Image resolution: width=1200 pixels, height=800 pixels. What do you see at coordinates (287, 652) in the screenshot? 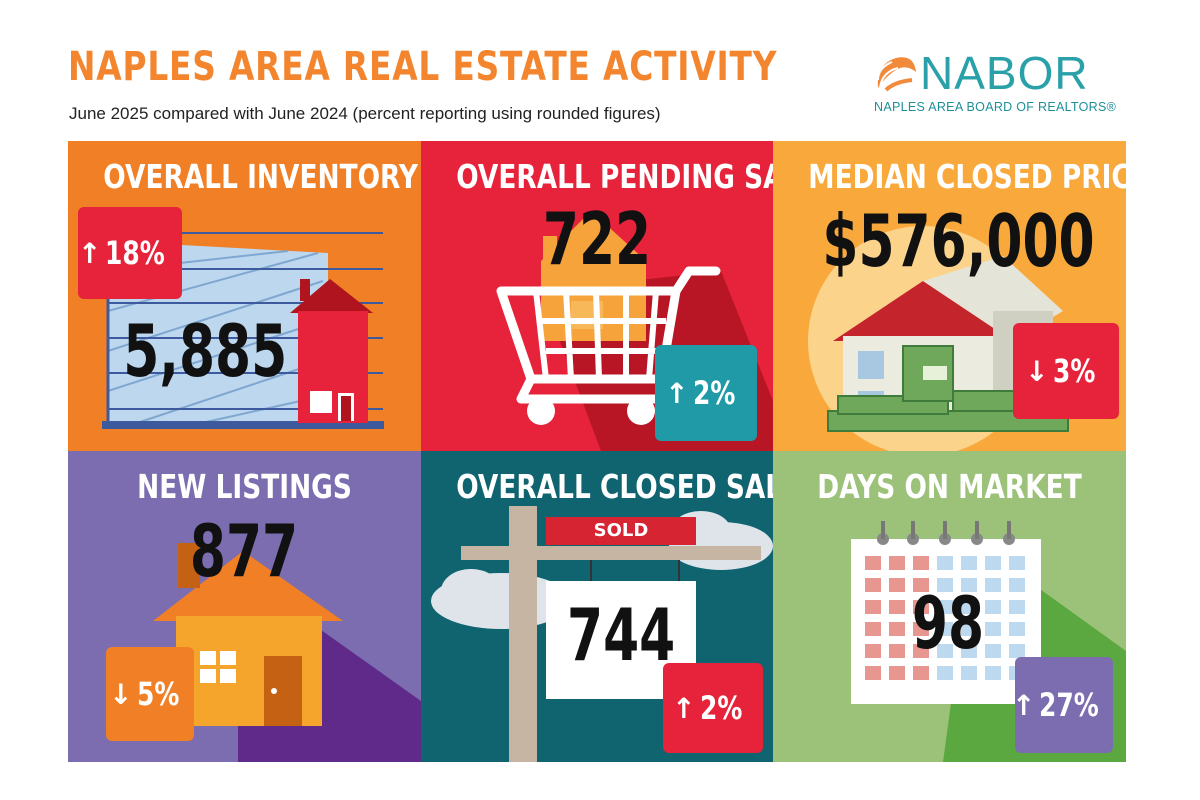
I see `house-icon` at bounding box center [287, 652].